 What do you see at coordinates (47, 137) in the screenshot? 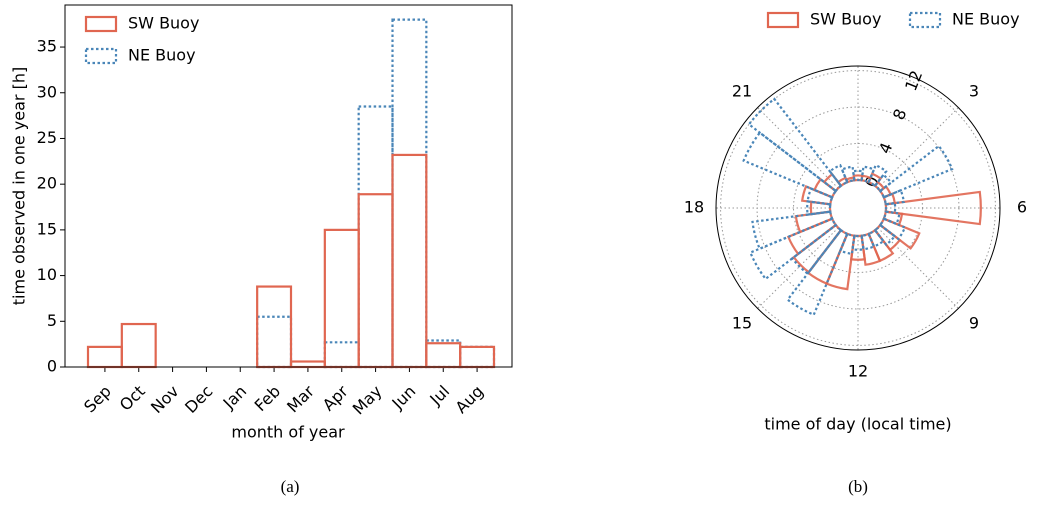
I see `y-tick-label: 25` at bounding box center [47, 137].